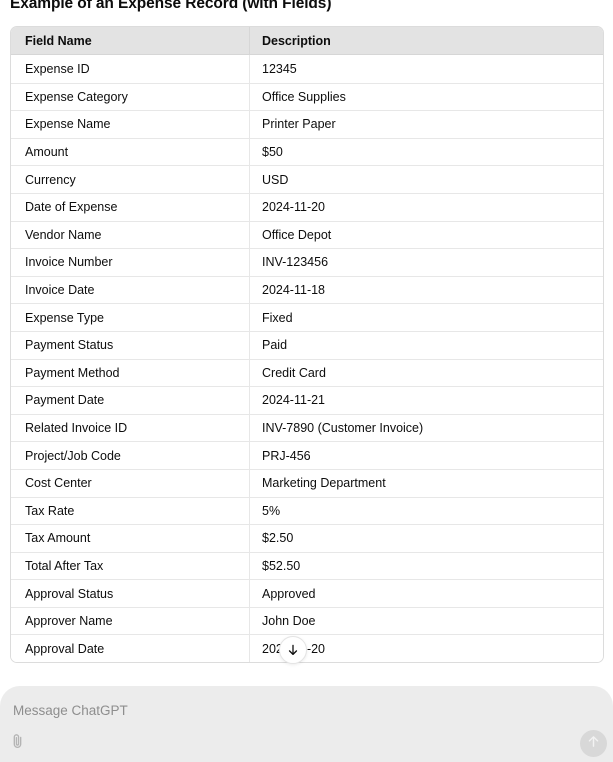 The height and width of the screenshot is (762, 613). What do you see at coordinates (130, 151) in the screenshot?
I see `cell-field-name: Amount` at bounding box center [130, 151].